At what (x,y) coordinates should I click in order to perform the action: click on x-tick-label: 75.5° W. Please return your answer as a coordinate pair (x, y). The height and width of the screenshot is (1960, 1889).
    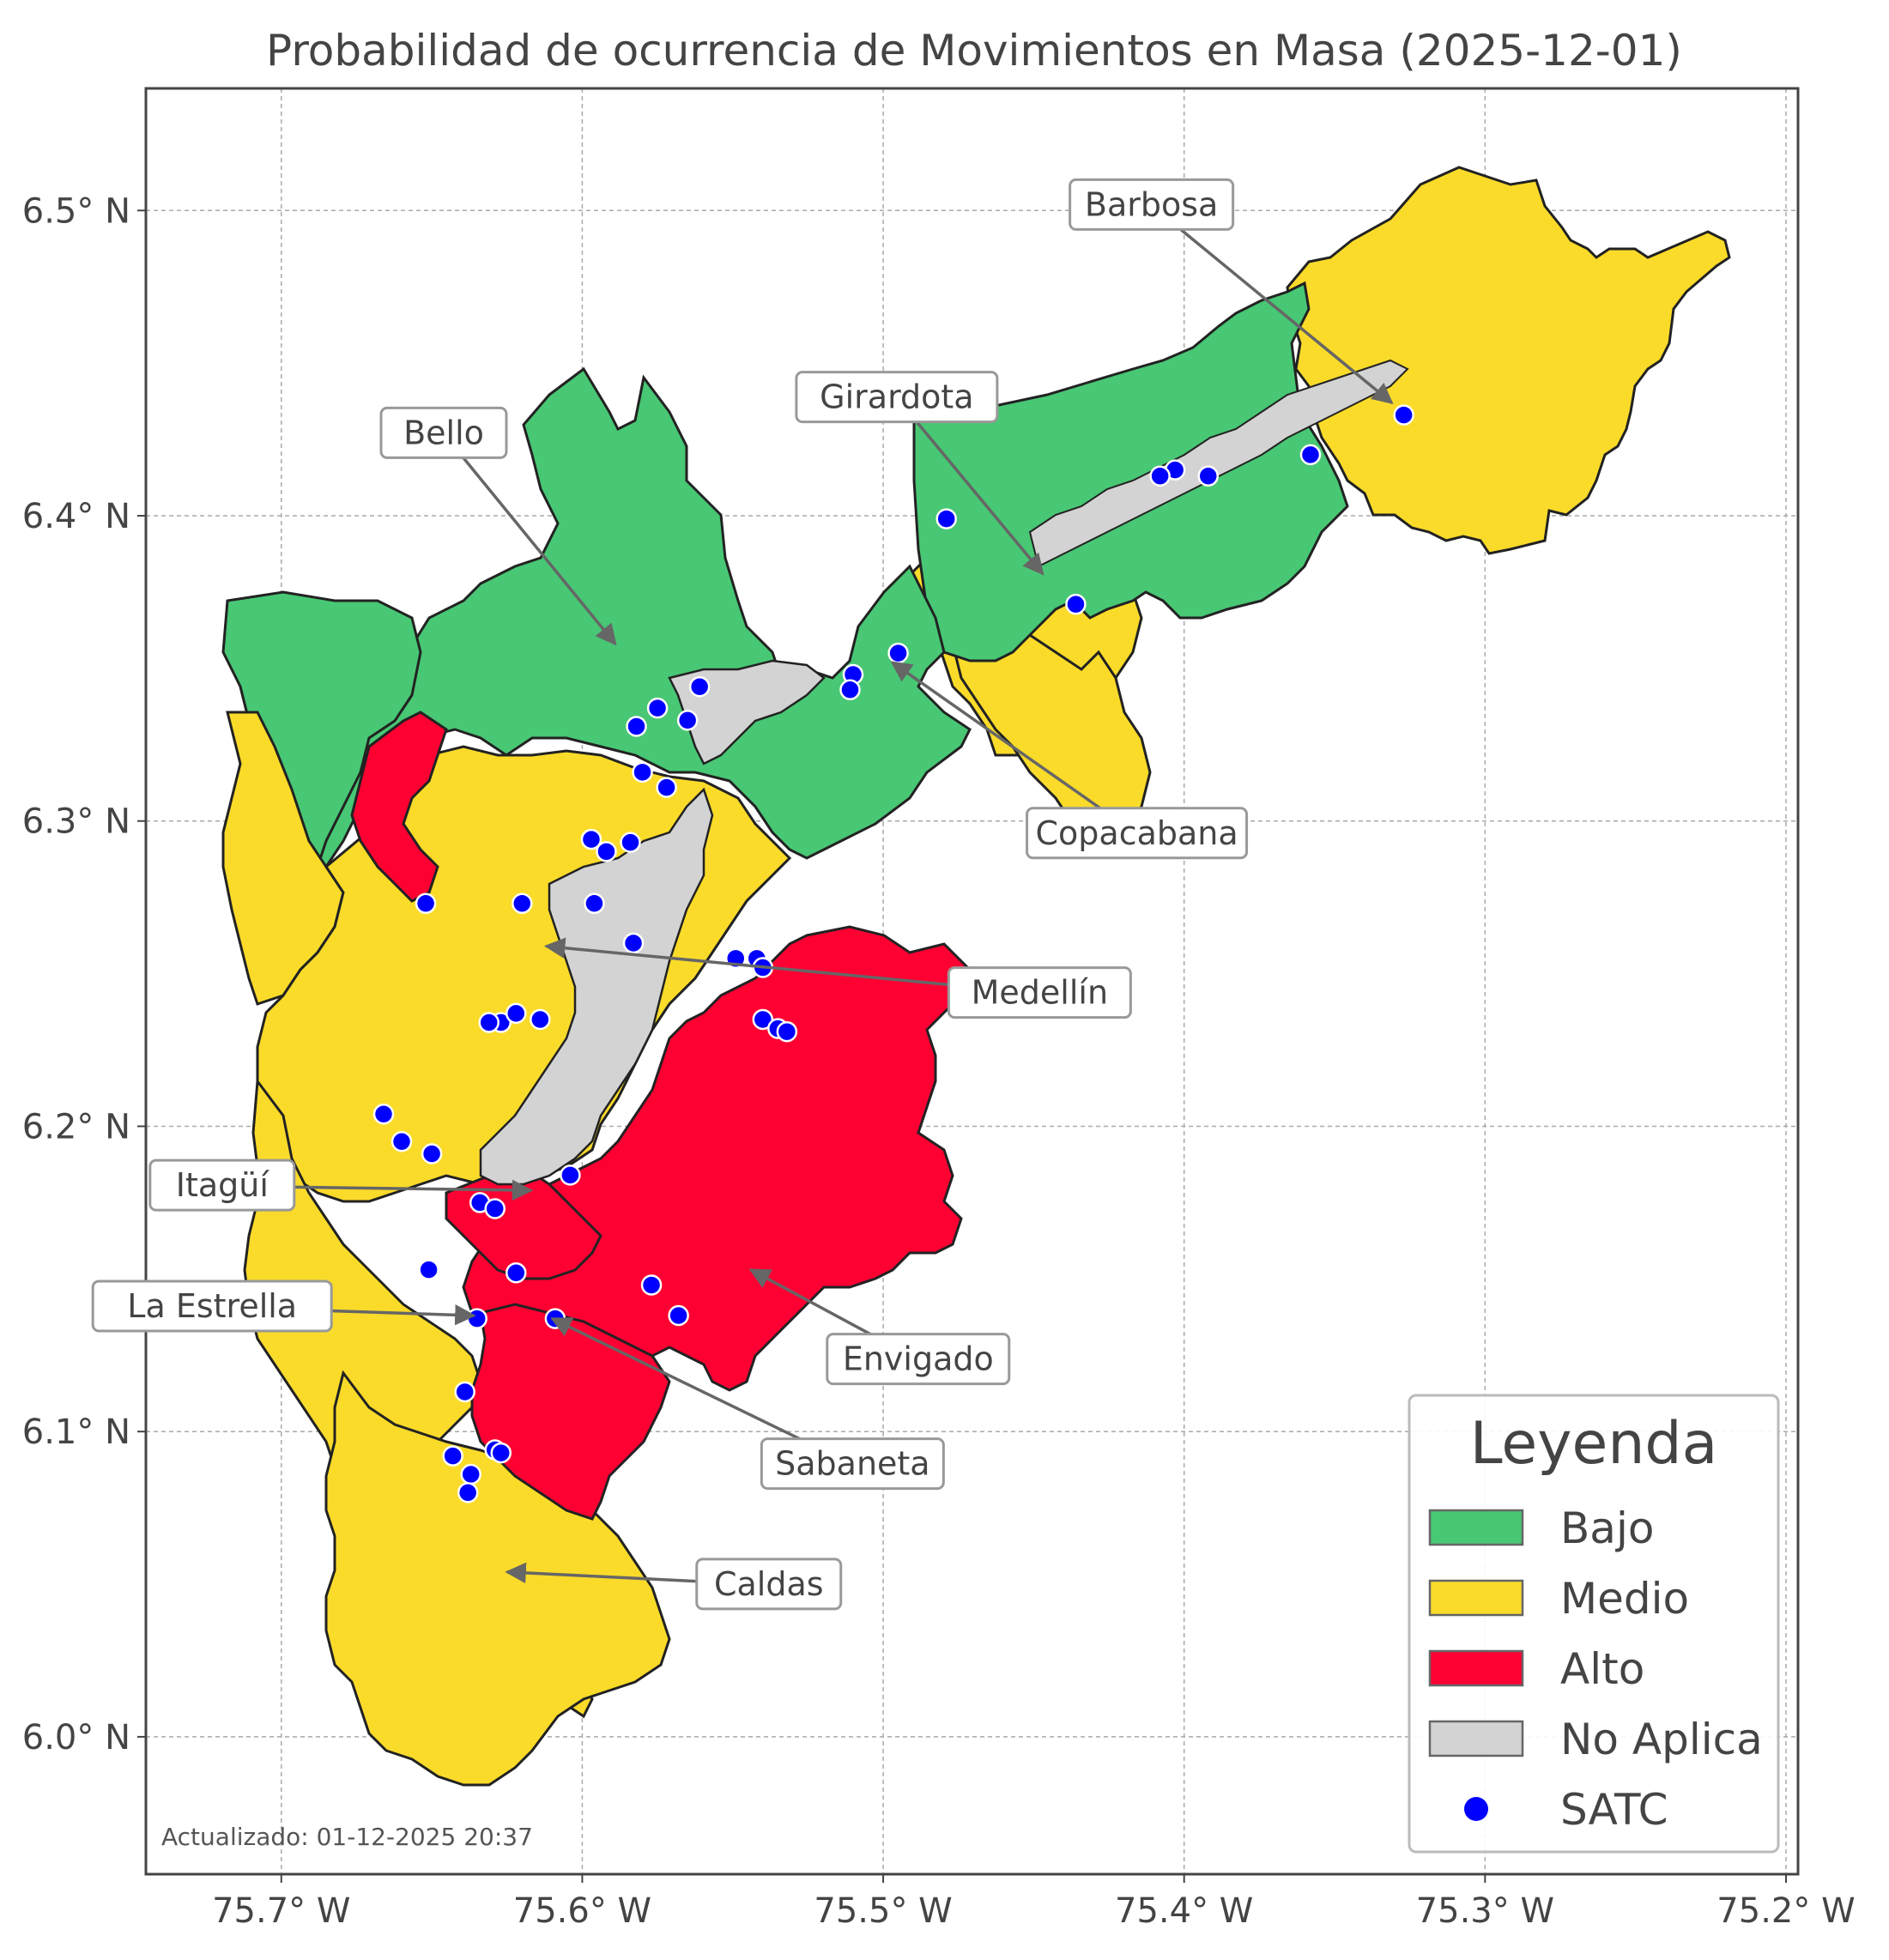
    Looking at the image, I should click on (883, 1911).